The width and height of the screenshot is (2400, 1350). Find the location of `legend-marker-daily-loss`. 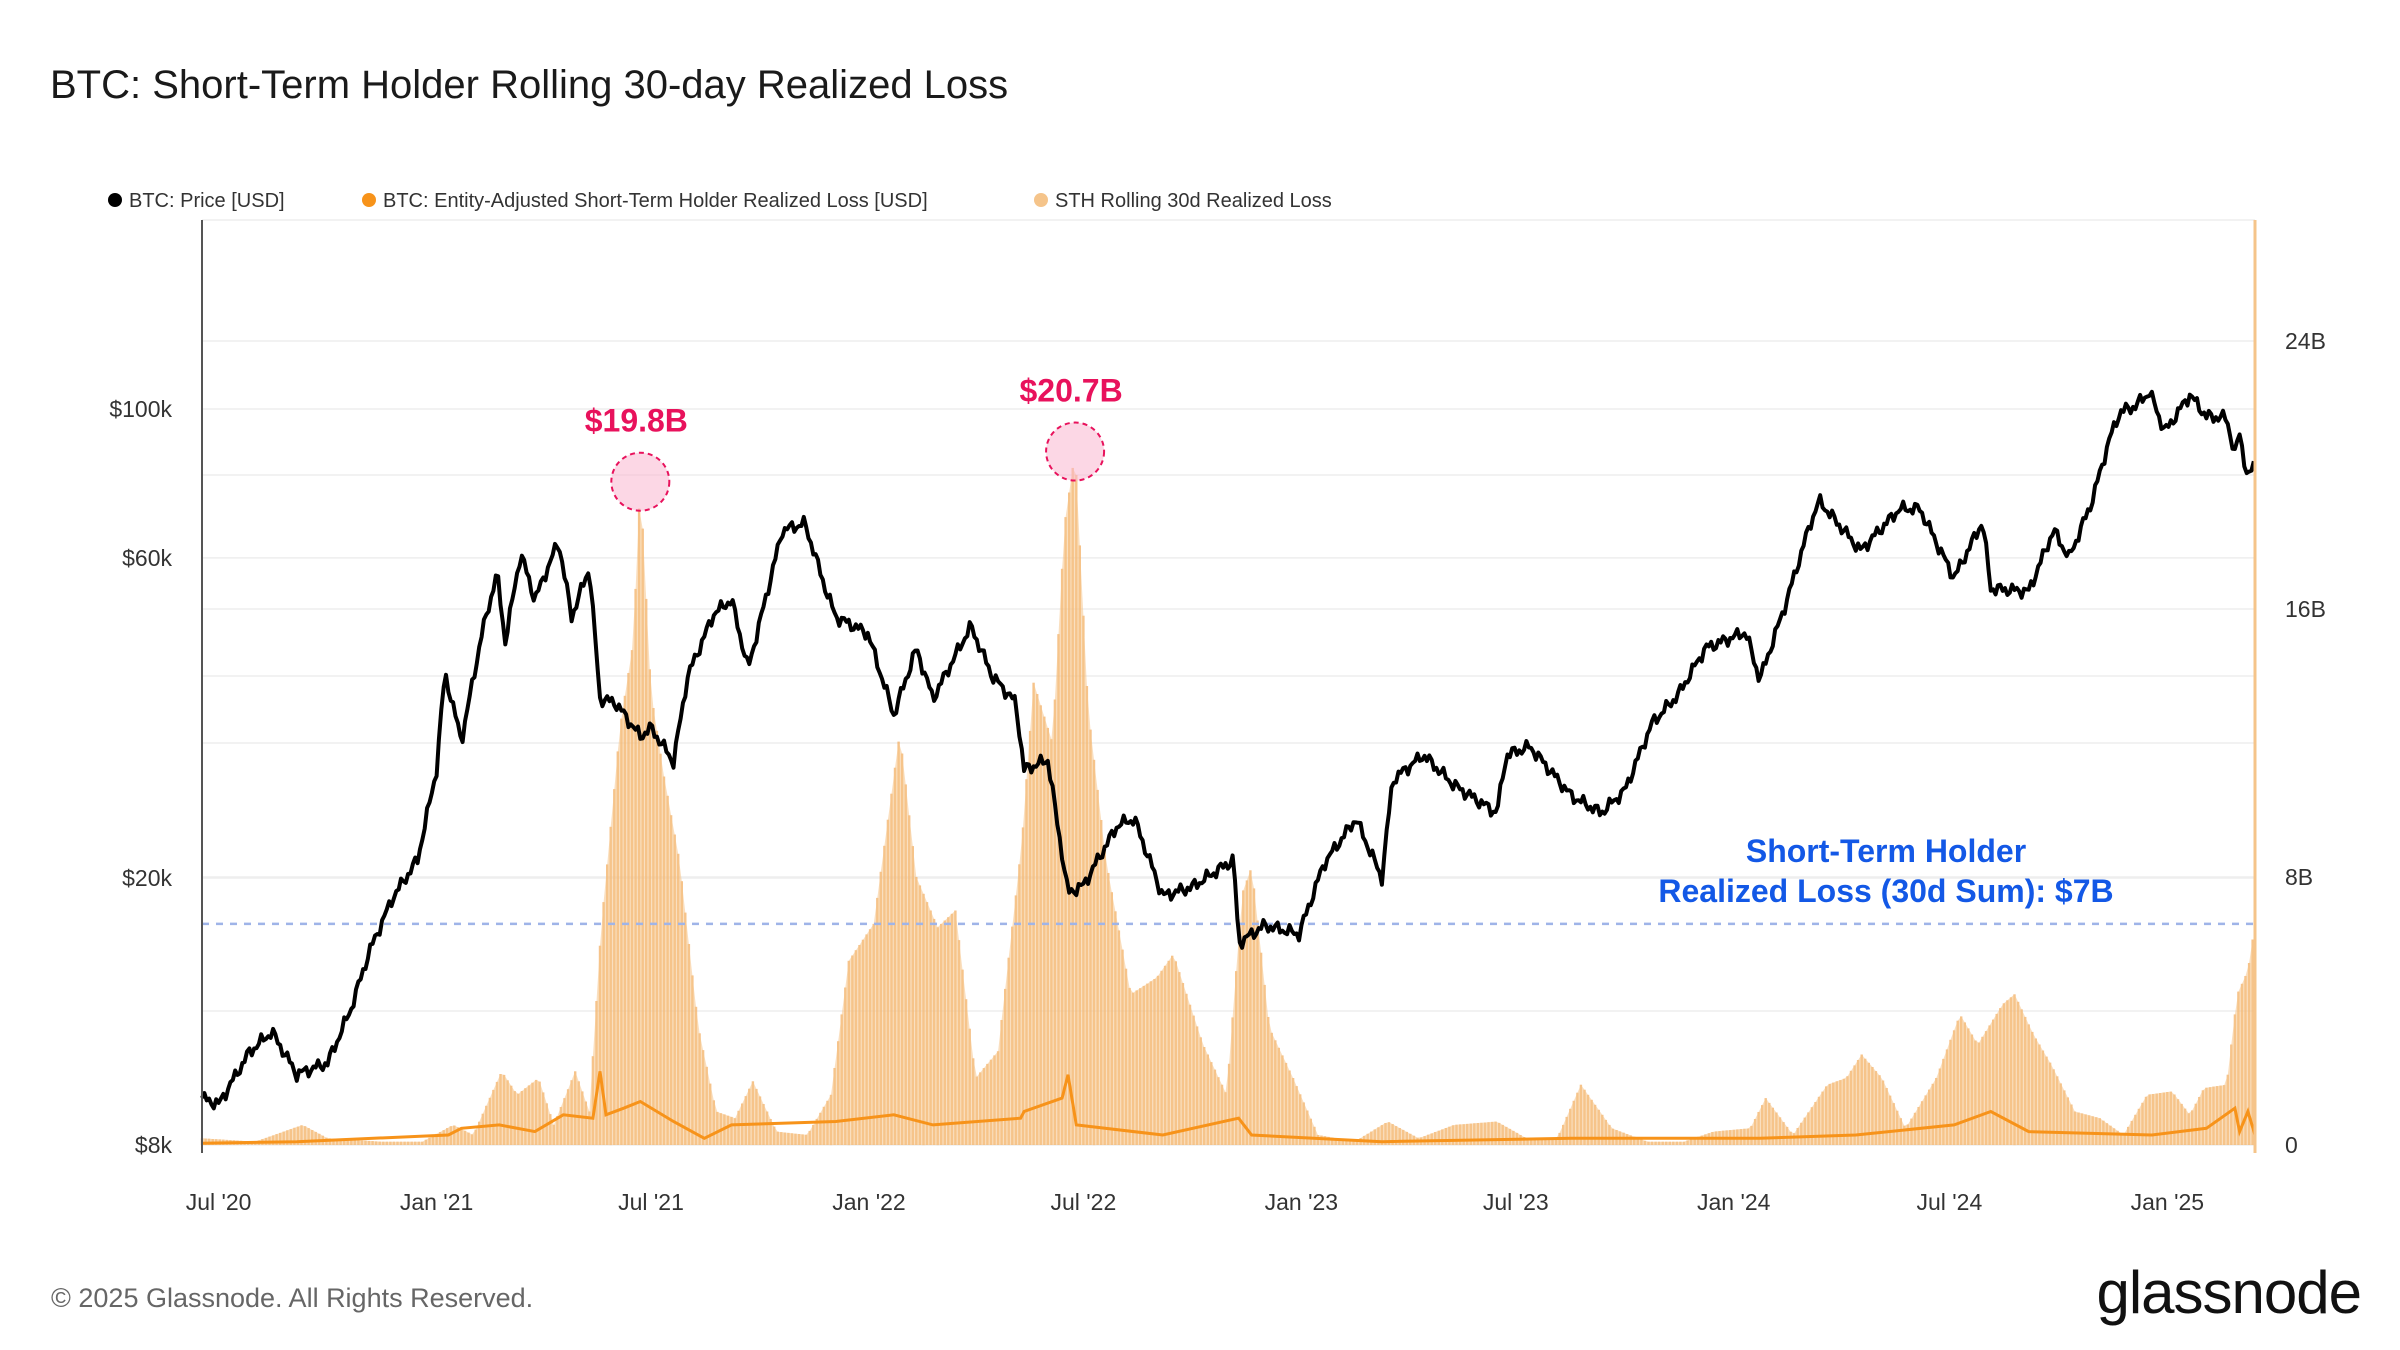

legend-marker-daily-loss is located at coordinates (369, 200).